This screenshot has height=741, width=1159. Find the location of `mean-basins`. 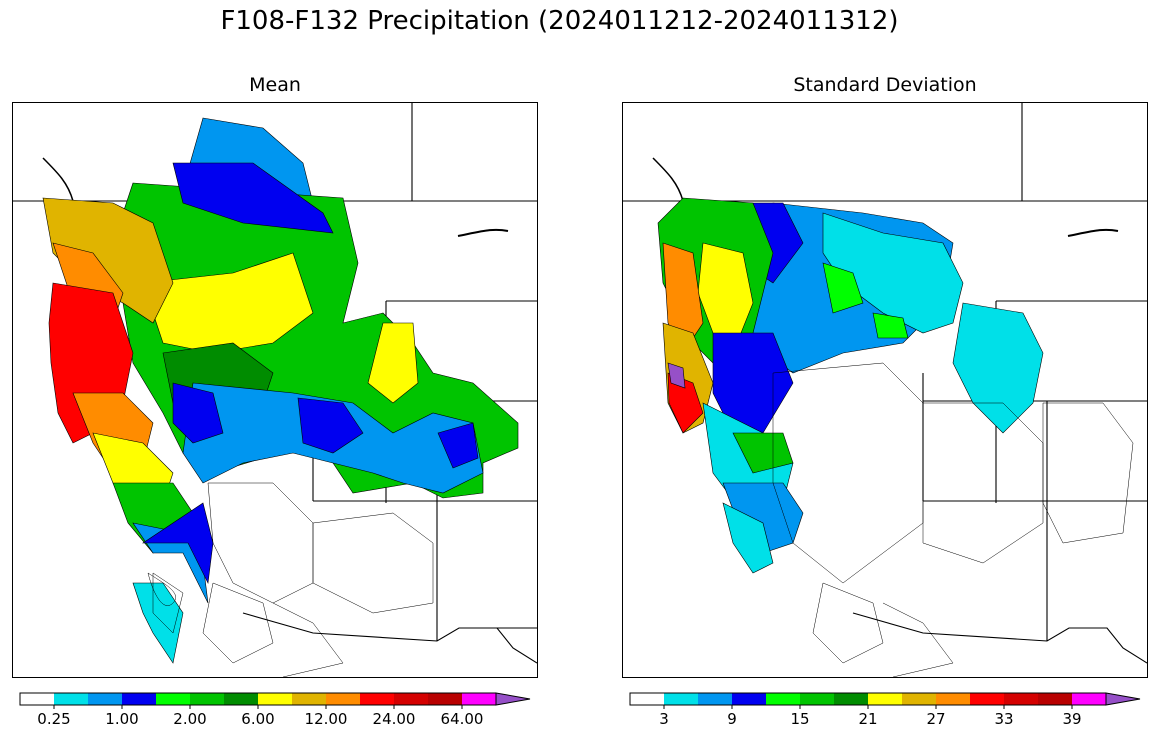

mean-basins is located at coordinates (290, 579).